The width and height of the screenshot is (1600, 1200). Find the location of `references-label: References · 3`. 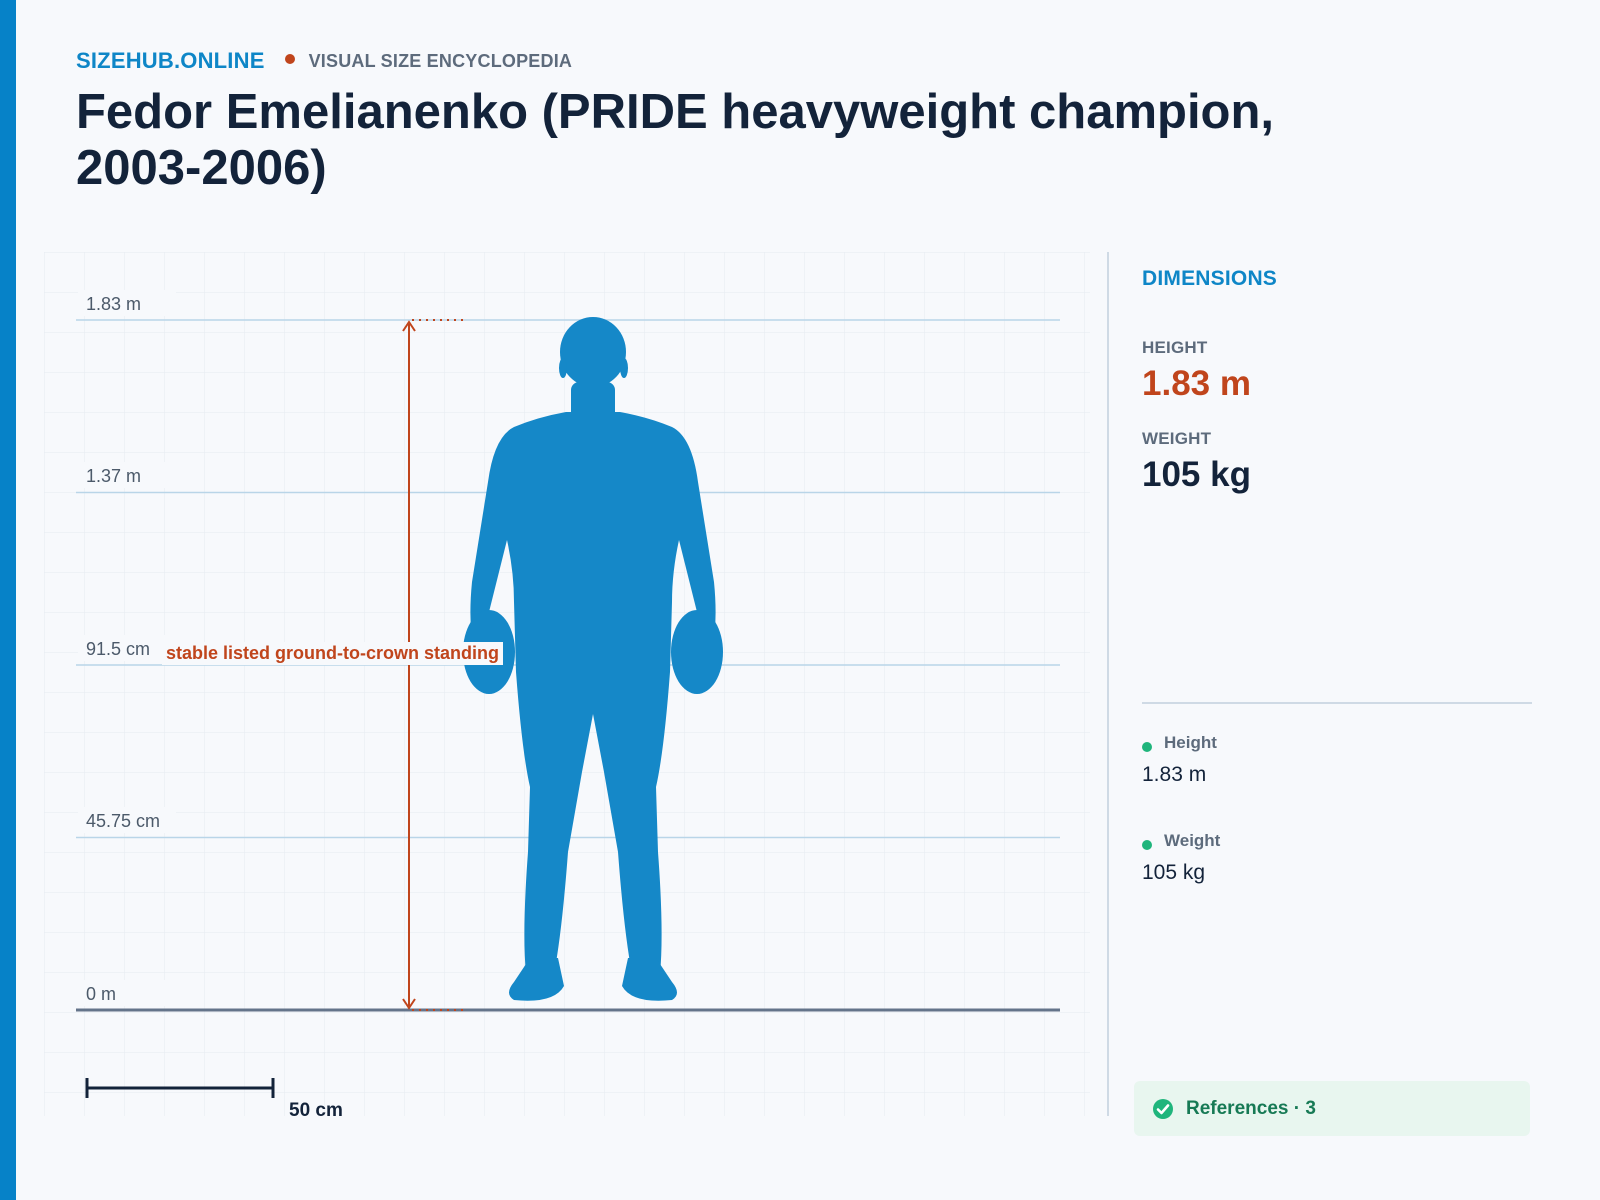

references-label: References · 3 is located at coordinates (1251, 1108).